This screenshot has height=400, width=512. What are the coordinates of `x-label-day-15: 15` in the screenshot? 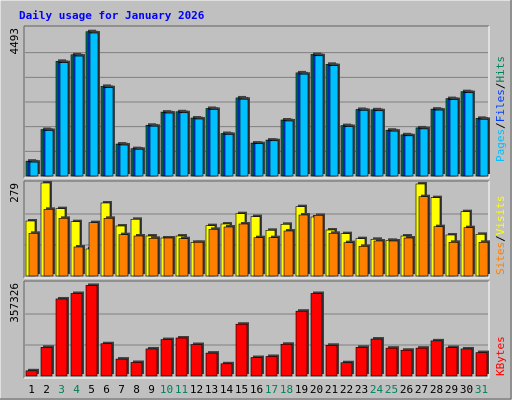 It's located at (241, 389).